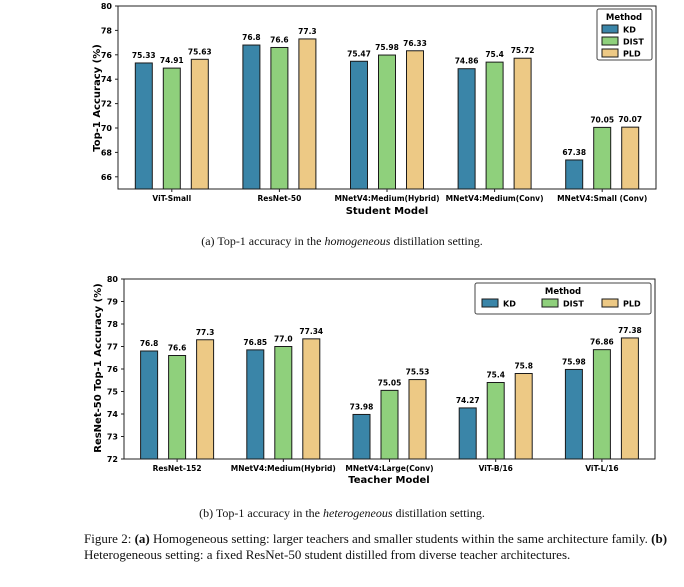 The width and height of the screenshot is (684, 587). What do you see at coordinates (632, 304) in the screenshot?
I see `b-legend-label-pld: PLD` at bounding box center [632, 304].